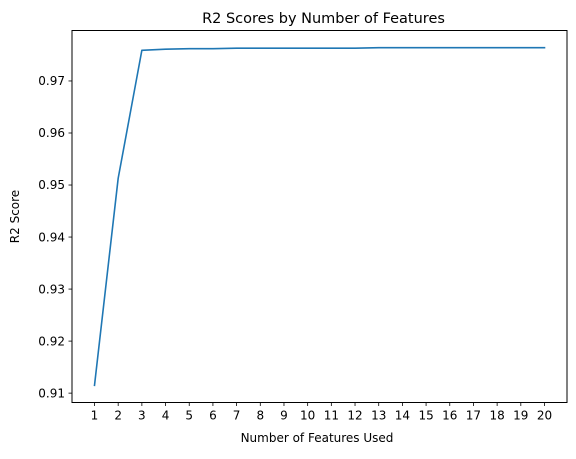 The image size is (576, 459). What do you see at coordinates (544, 416) in the screenshot?
I see `x-tick-label: 20` at bounding box center [544, 416].